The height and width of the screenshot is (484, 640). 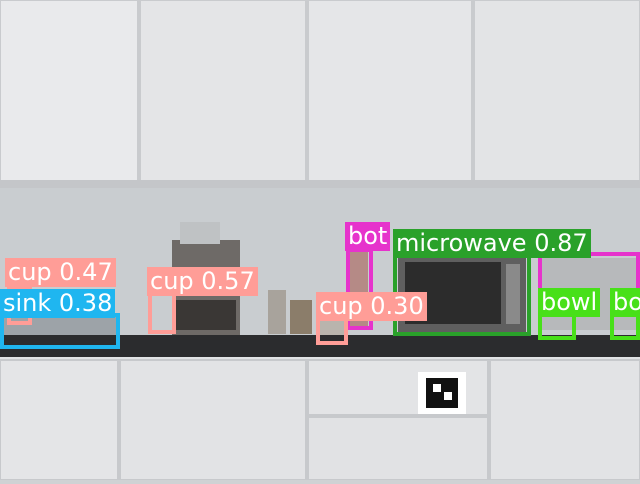 What do you see at coordinates (60, 331) in the screenshot?
I see `sink-box` at bounding box center [60, 331].